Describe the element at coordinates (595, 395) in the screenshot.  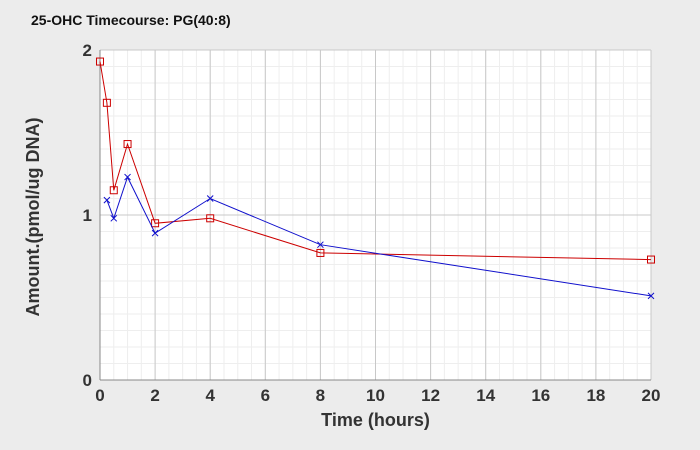
I see `x-tick-label: 18` at that location.